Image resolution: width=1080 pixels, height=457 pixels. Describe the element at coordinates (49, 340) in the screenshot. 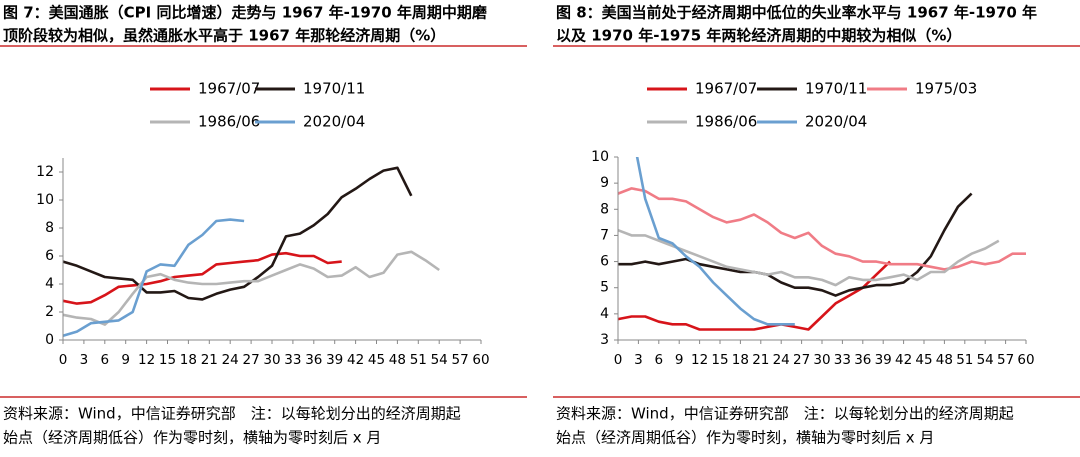

I see `y-tick-label: 0` at that location.